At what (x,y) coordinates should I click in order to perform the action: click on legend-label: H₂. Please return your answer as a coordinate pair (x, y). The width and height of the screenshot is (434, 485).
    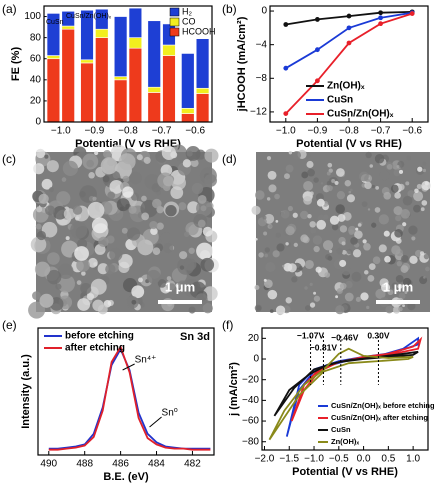
    Looking at the image, I should click on (187, 11).